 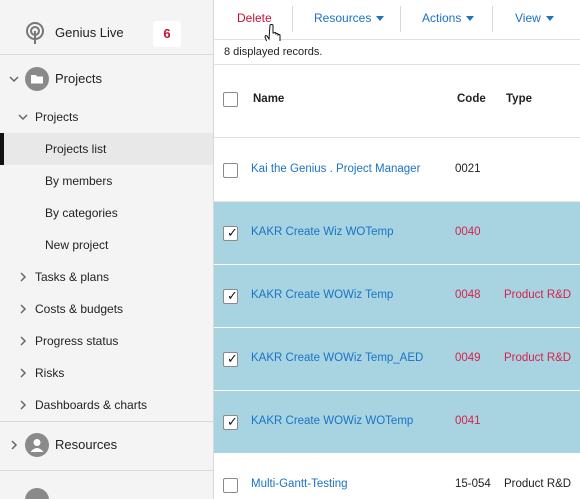 I want to click on sidebar-group-dashboards-charts: Dashboards & charts, so click(x=106, y=405).